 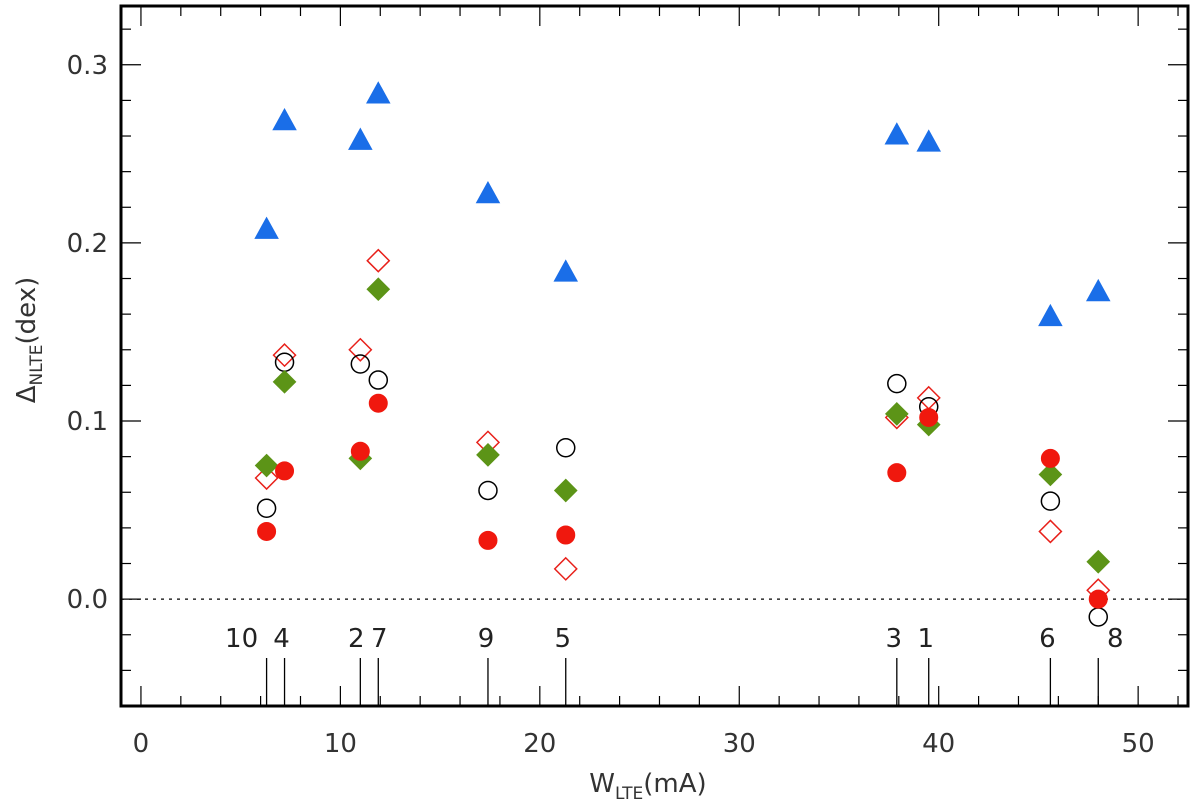 I want to click on line-marker-label: 2, so click(x=356, y=639).